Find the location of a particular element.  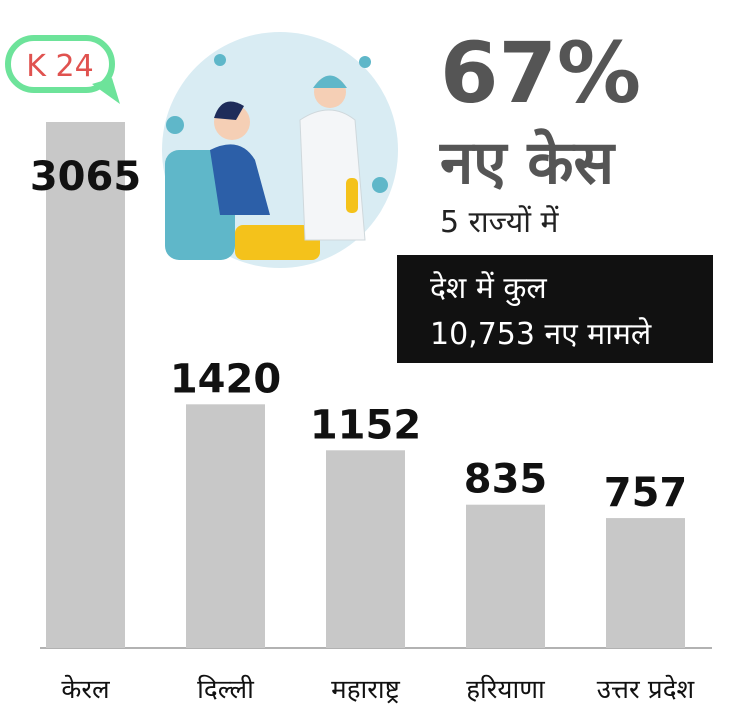

headline-sub: नए केस is located at coordinates (527, 163).